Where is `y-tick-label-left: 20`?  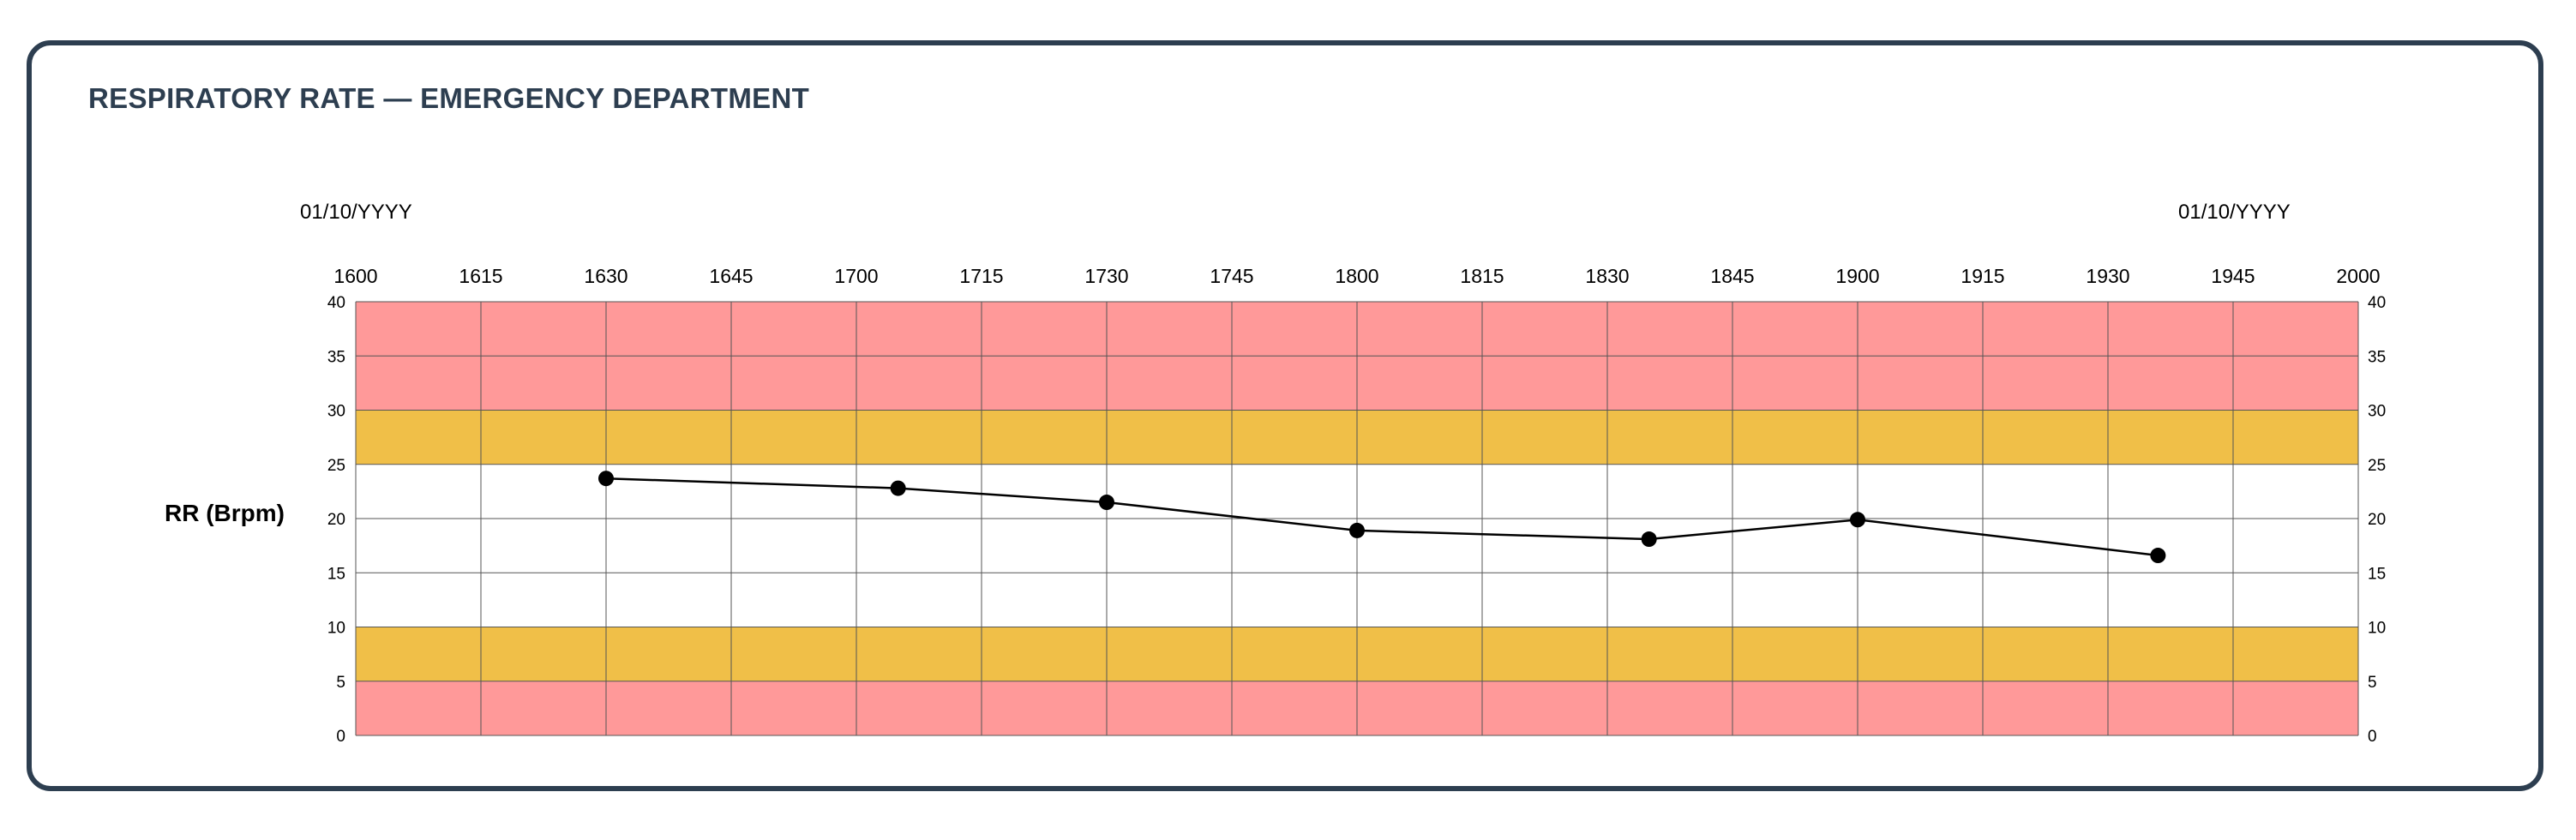 y-tick-label-left: 20 is located at coordinates (336, 520).